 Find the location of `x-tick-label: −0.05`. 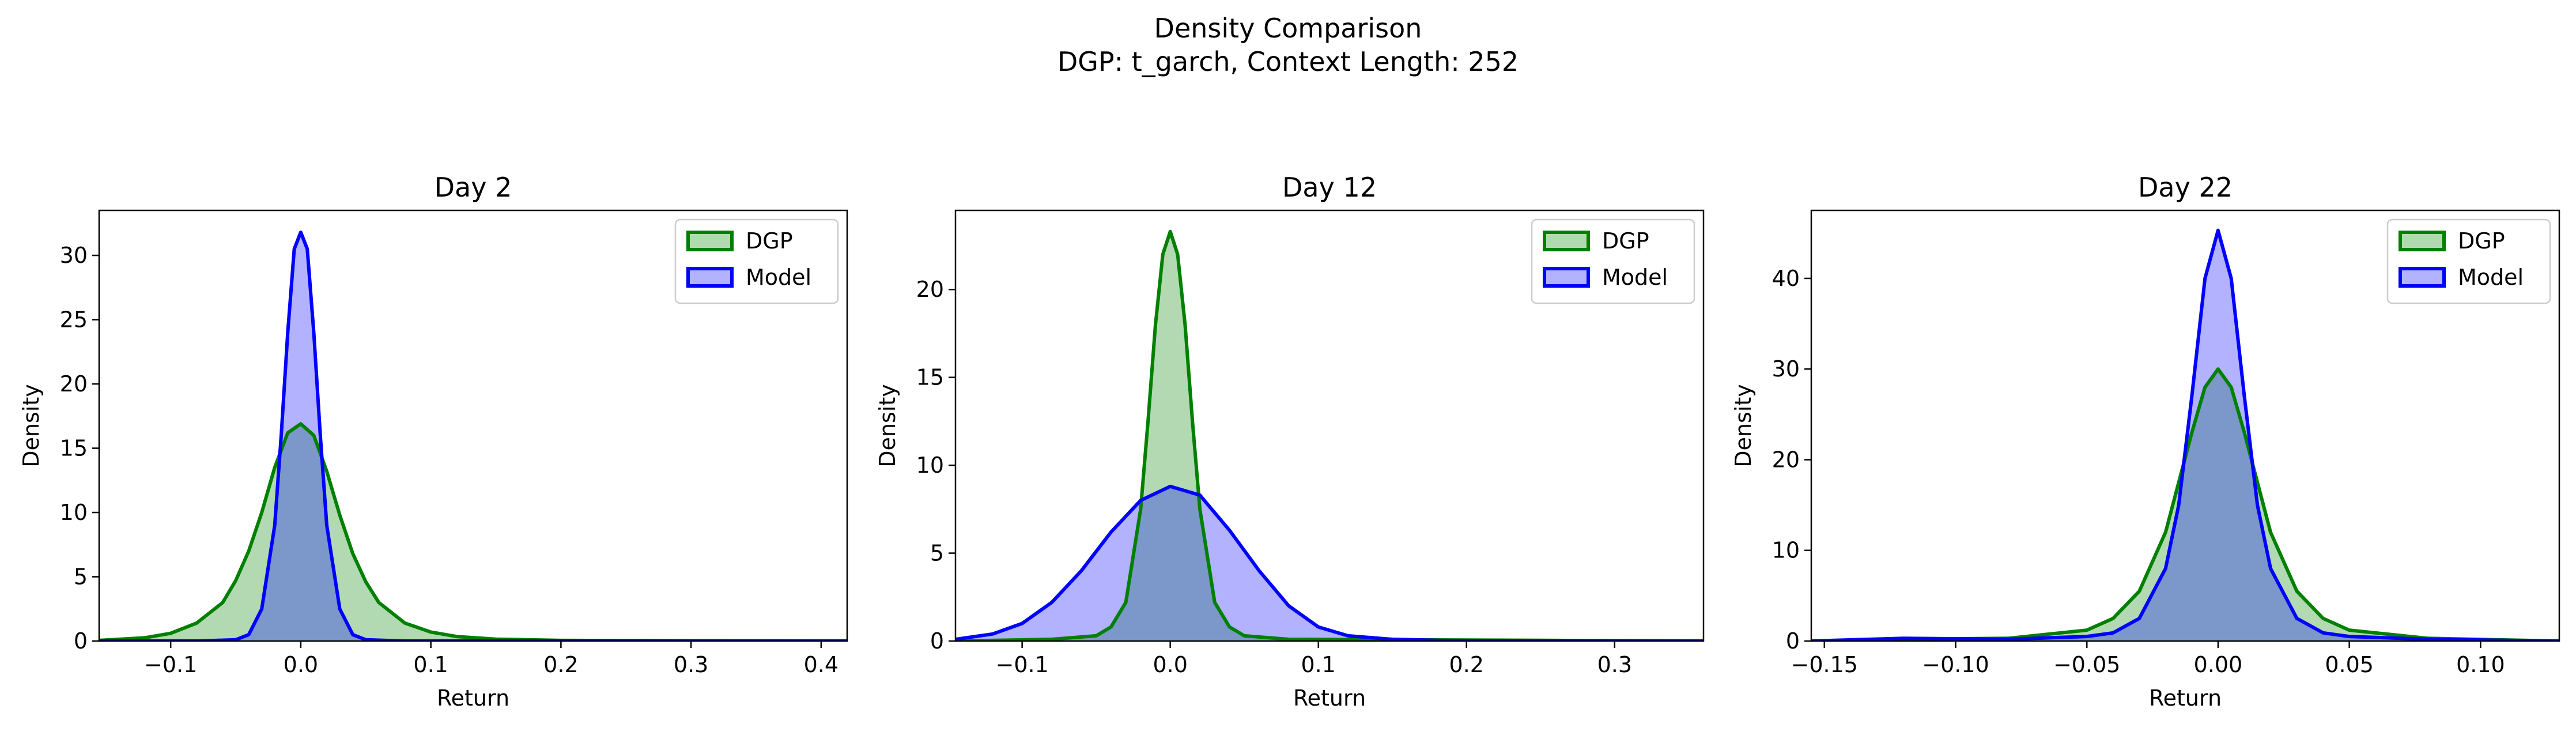

x-tick-label: −0.05 is located at coordinates (2086, 664).